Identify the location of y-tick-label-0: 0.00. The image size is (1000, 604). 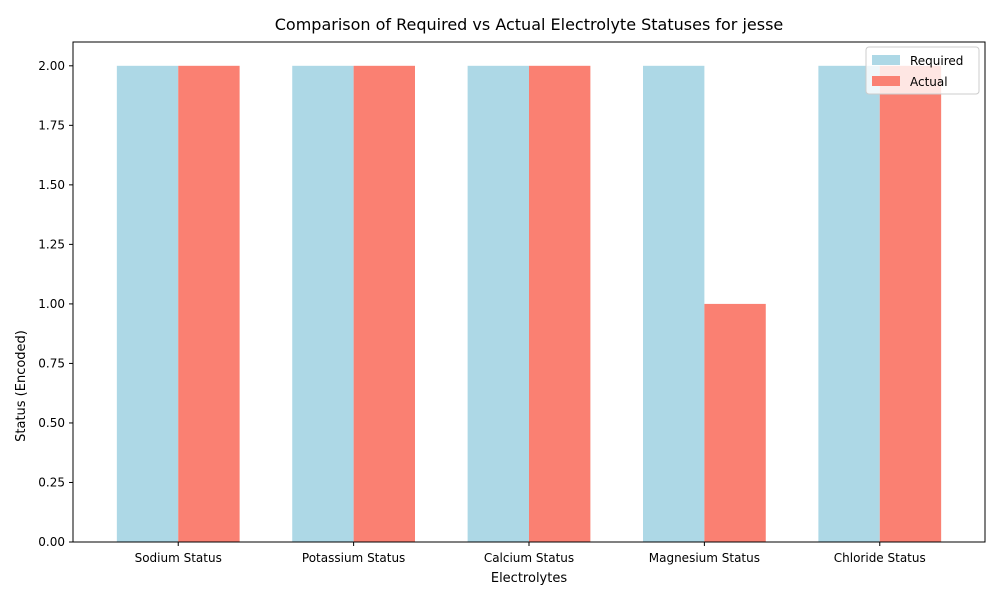
(51, 542).